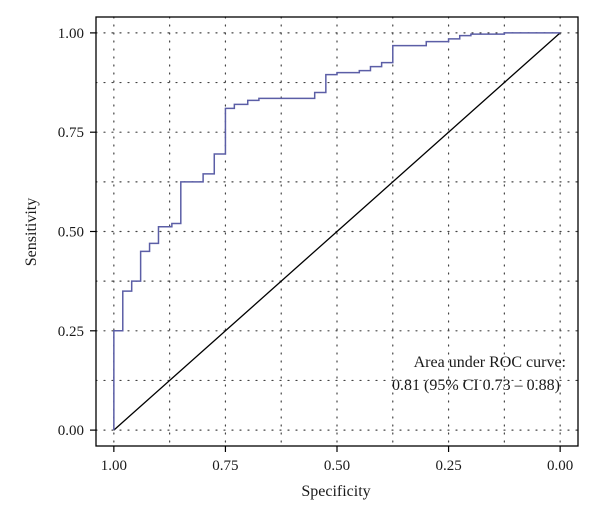 The height and width of the screenshot is (524, 600). I want to click on x-tick-label: 0.00, so click(560, 466).